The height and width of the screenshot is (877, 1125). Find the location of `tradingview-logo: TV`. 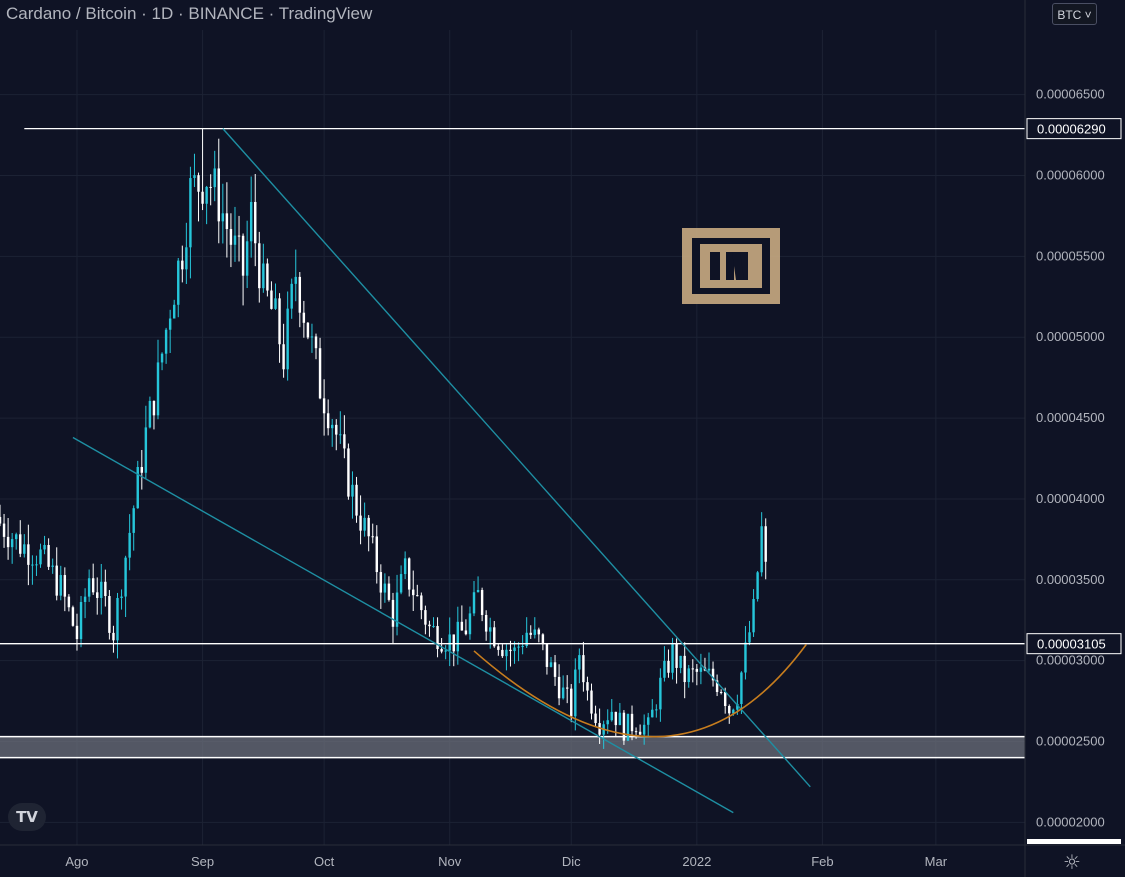

tradingview-logo: TV is located at coordinates (27, 817).